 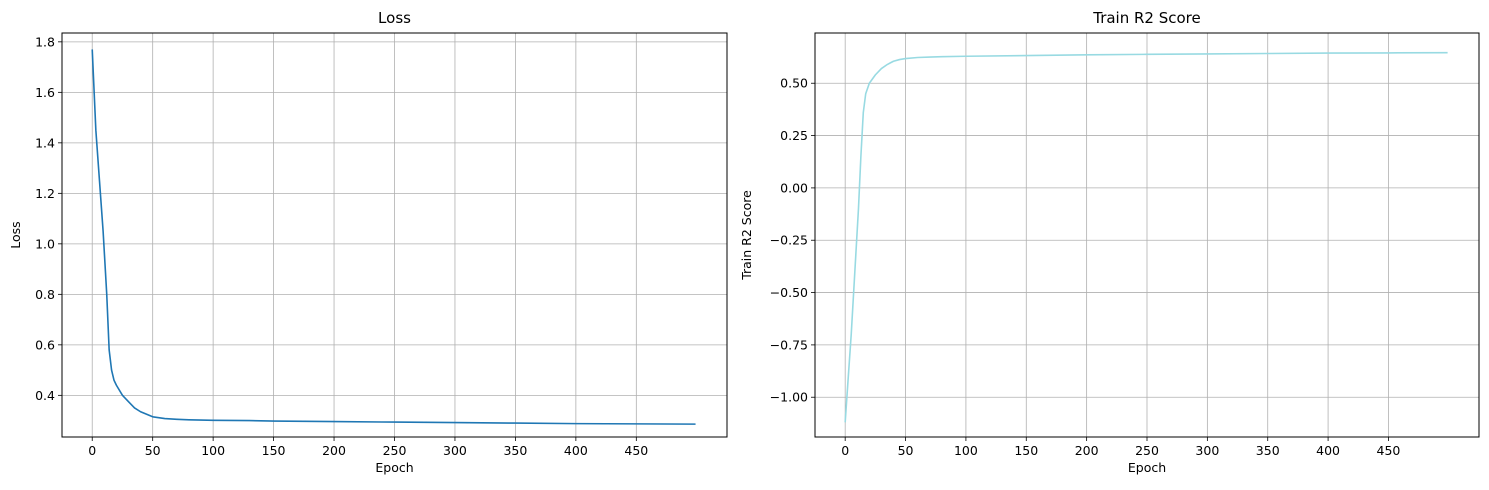 I want to click on y-tick-label: −0.25, so click(x=789, y=240).